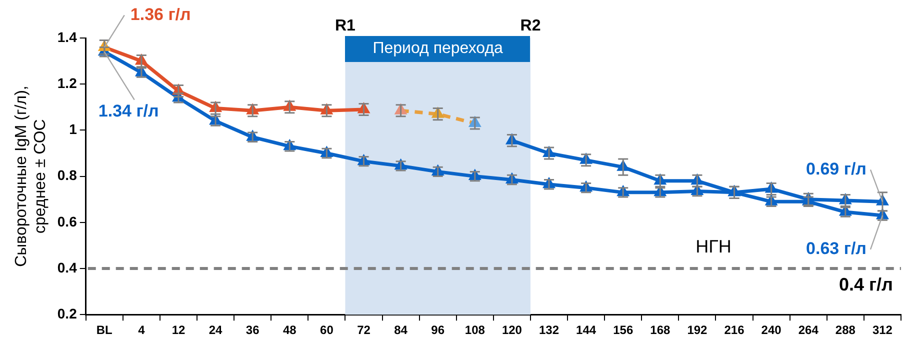 The width and height of the screenshot is (919, 349). Describe the element at coordinates (475, 330) in the screenshot. I see `x-tick-label: 108` at that location.